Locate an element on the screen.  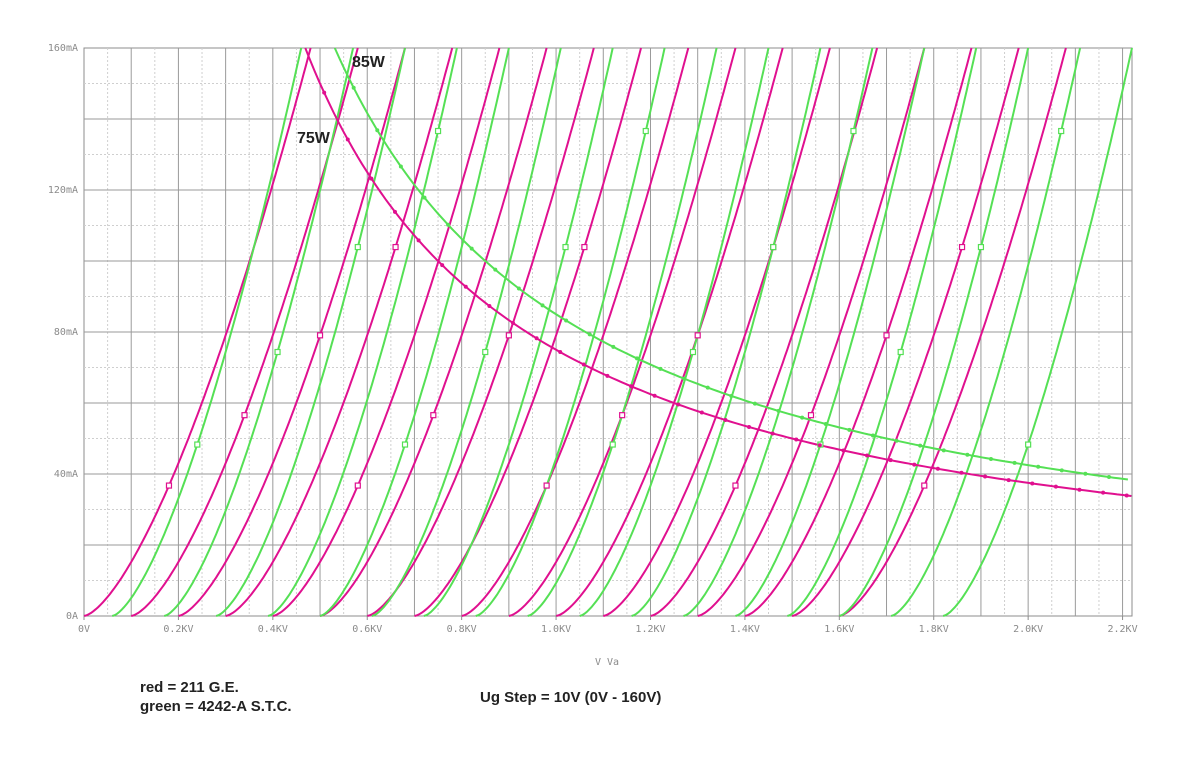
y-tick-label: 120mA is located at coordinates (63, 190).